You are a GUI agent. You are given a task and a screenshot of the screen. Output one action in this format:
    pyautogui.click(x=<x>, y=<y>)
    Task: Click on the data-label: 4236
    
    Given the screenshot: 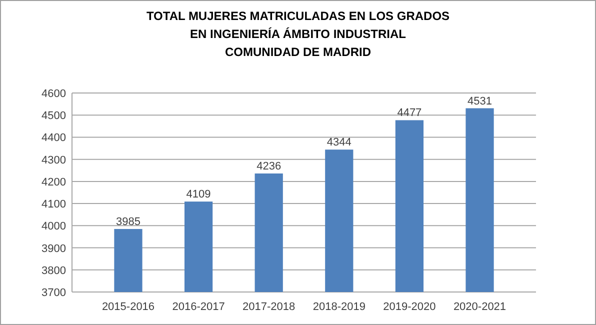 What is the action you would take?
    pyautogui.click(x=269, y=166)
    